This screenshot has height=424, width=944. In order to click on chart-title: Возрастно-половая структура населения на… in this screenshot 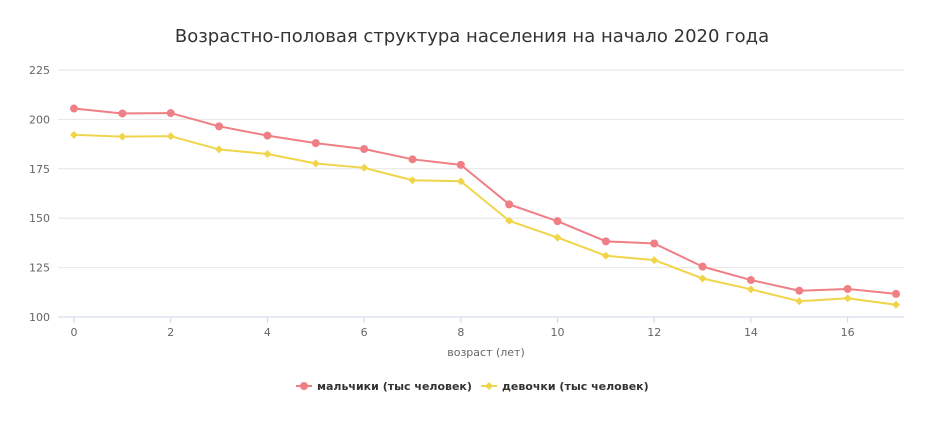, I will do `click(472, 36)`.